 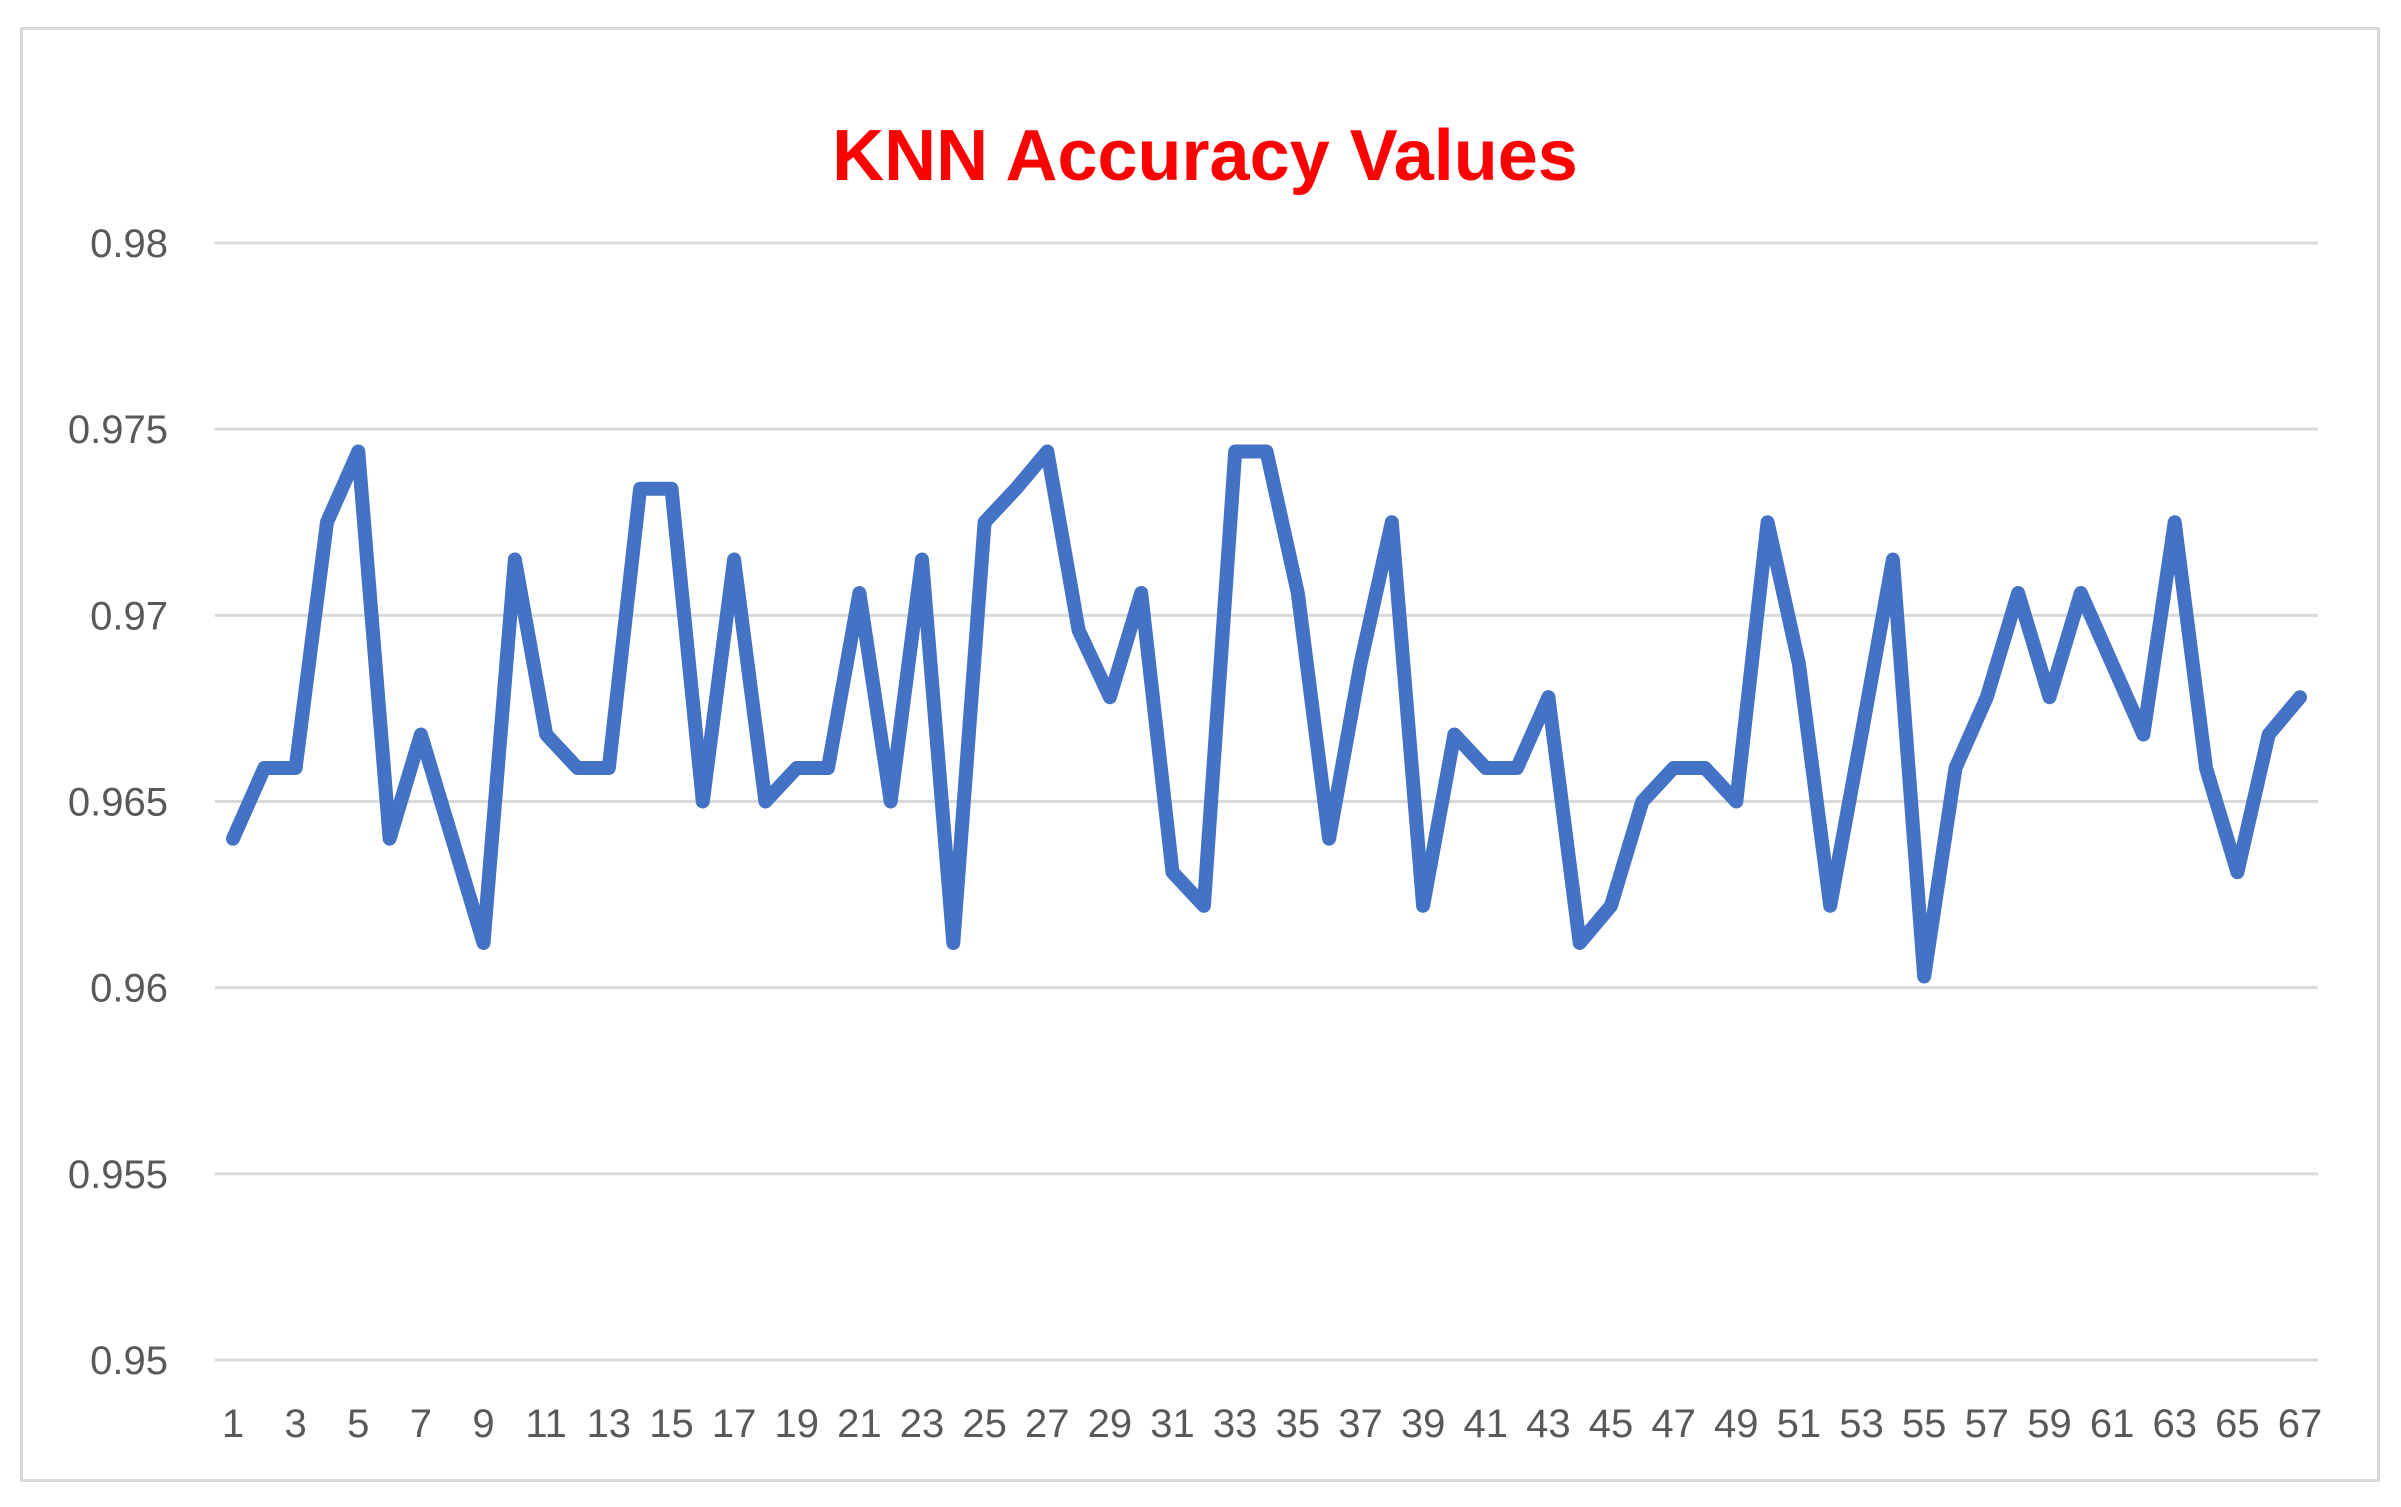 I want to click on y-tick-label: 0.95, so click(x=129, y=1361).